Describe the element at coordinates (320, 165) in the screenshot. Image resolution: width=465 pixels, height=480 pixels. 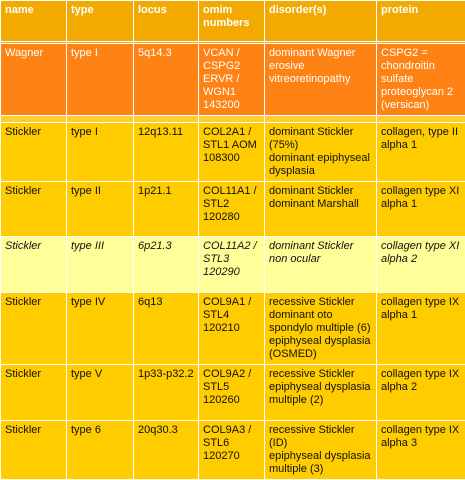
I see `cell-line: dominant epiphyseal dysplasia` at that location.